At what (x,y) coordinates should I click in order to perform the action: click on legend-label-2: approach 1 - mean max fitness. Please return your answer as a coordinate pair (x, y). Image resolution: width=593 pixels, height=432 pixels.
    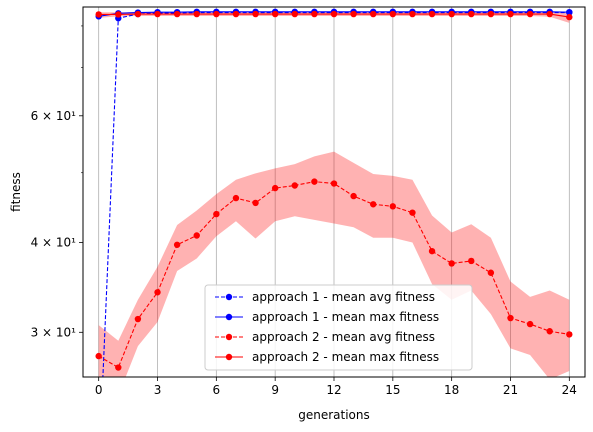
    Looking at the image, I should click on (345, 317).